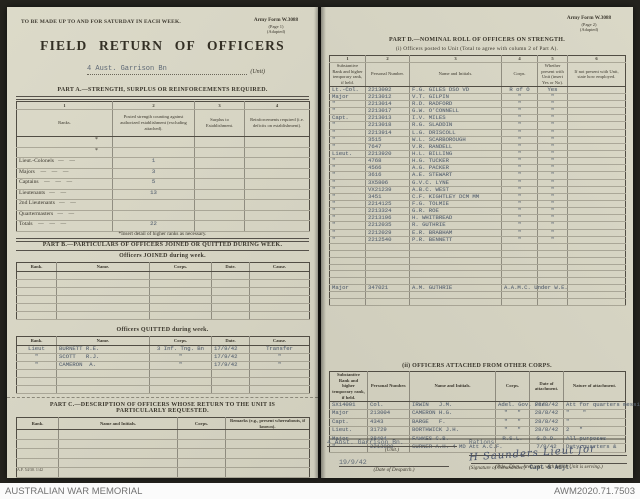  I want to click on table-cell: 2213196, so click(387, 219).